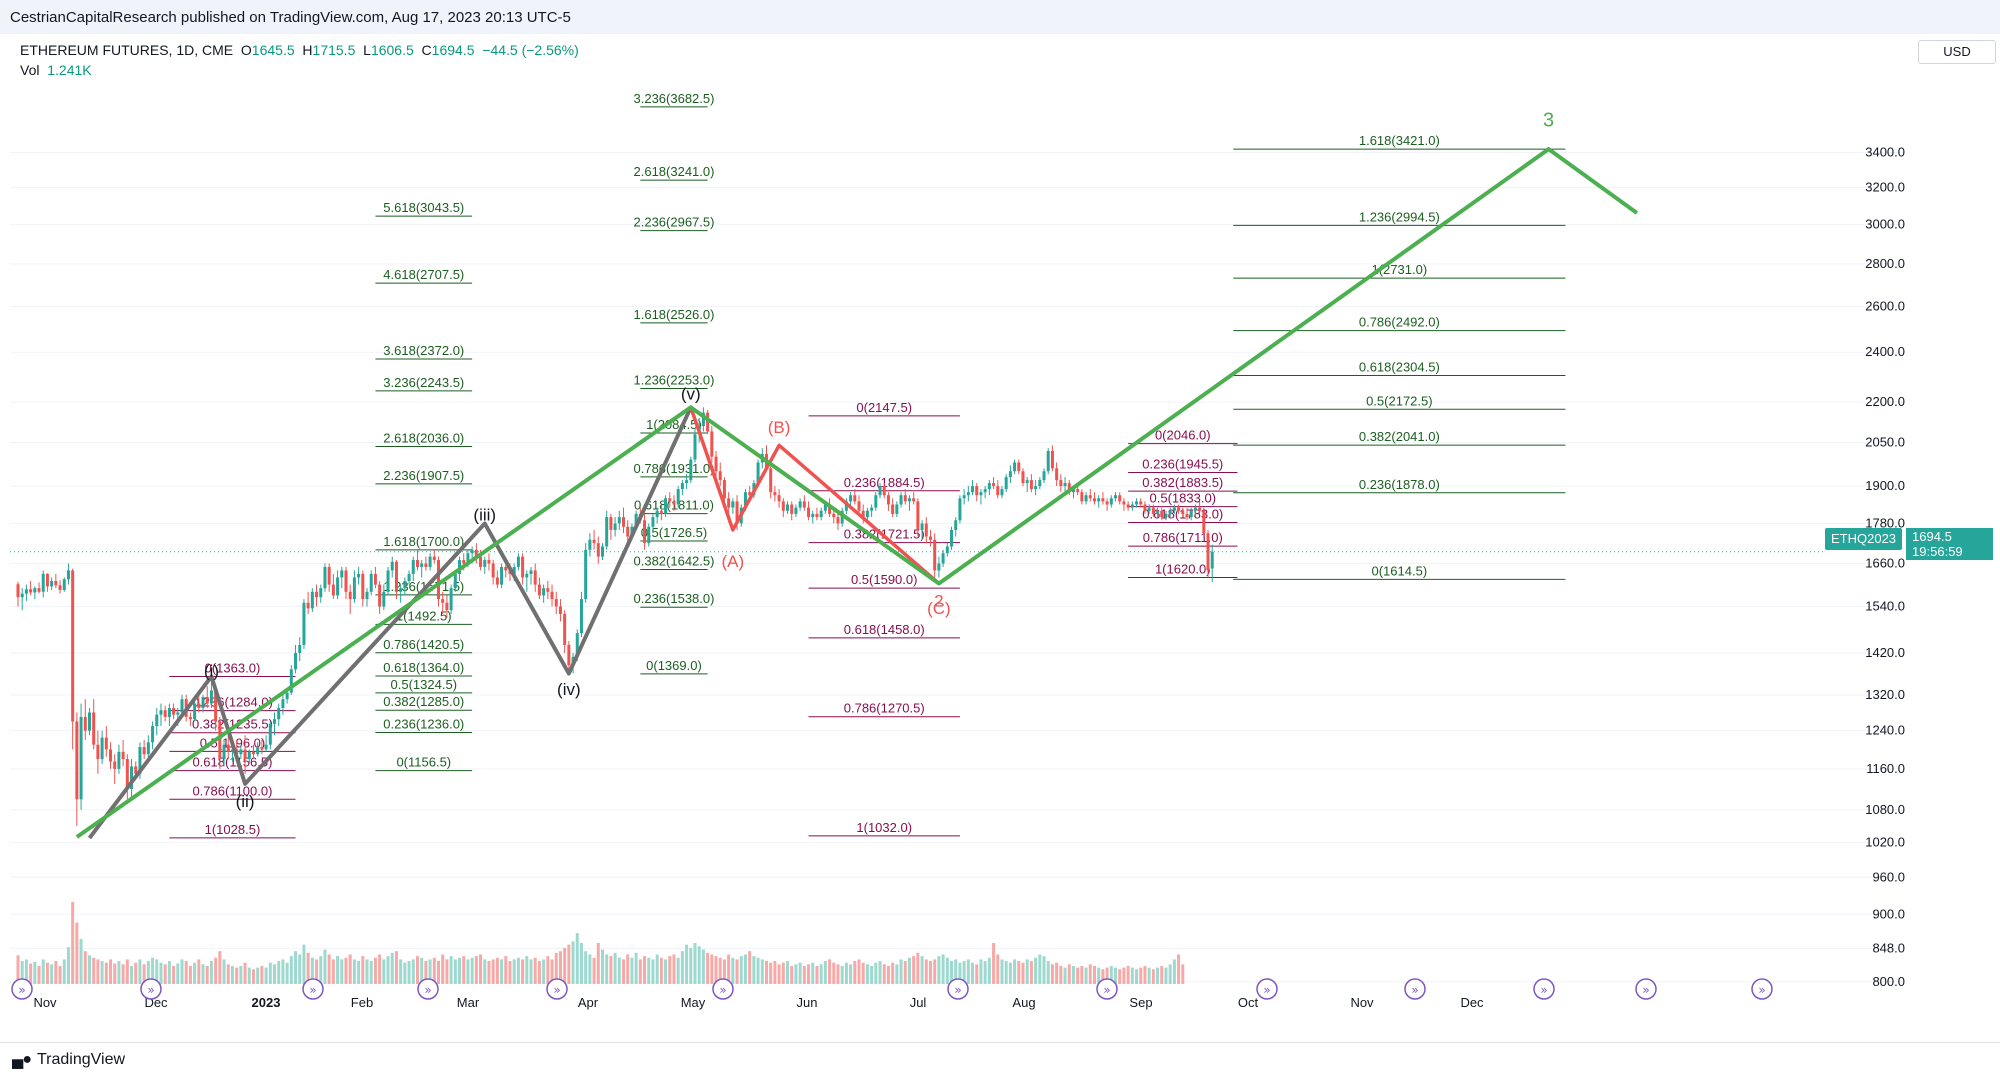  I want to click on y-tick-label: 1240.0, so click(1885, 730).